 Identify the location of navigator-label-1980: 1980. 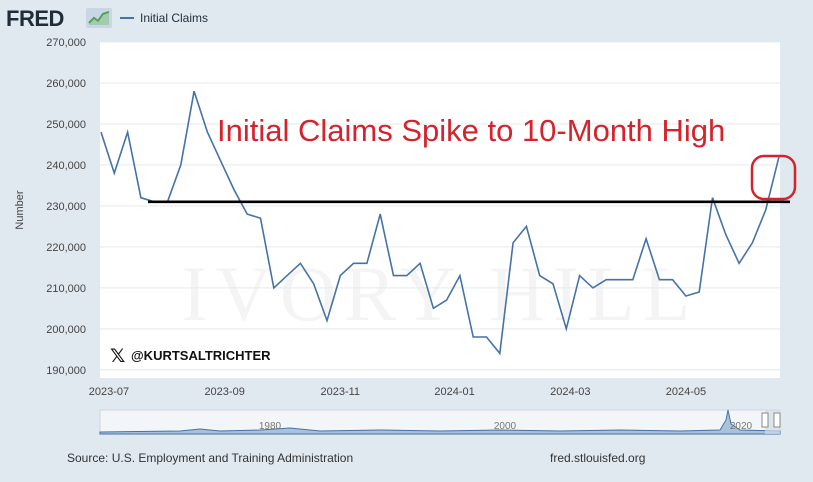
(270, 426).